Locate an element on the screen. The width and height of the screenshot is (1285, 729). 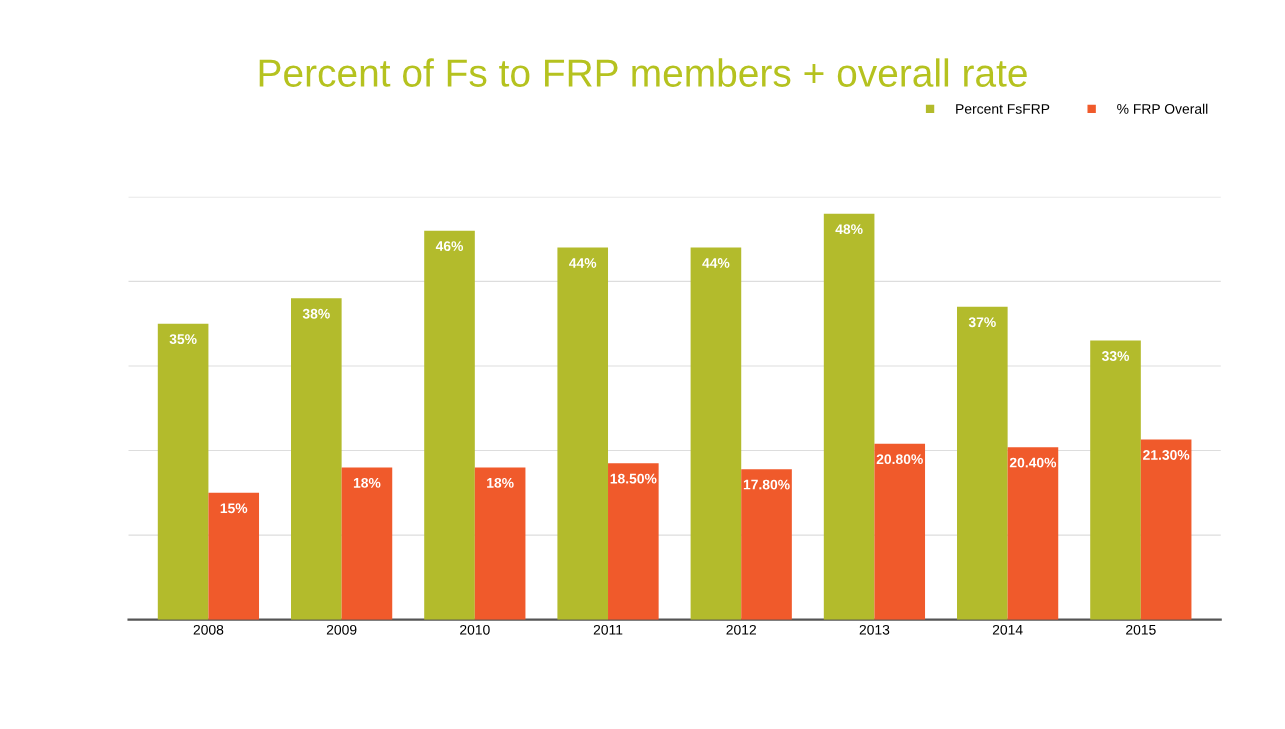
data-label: 18.50% is located at coordinates (633, 478).